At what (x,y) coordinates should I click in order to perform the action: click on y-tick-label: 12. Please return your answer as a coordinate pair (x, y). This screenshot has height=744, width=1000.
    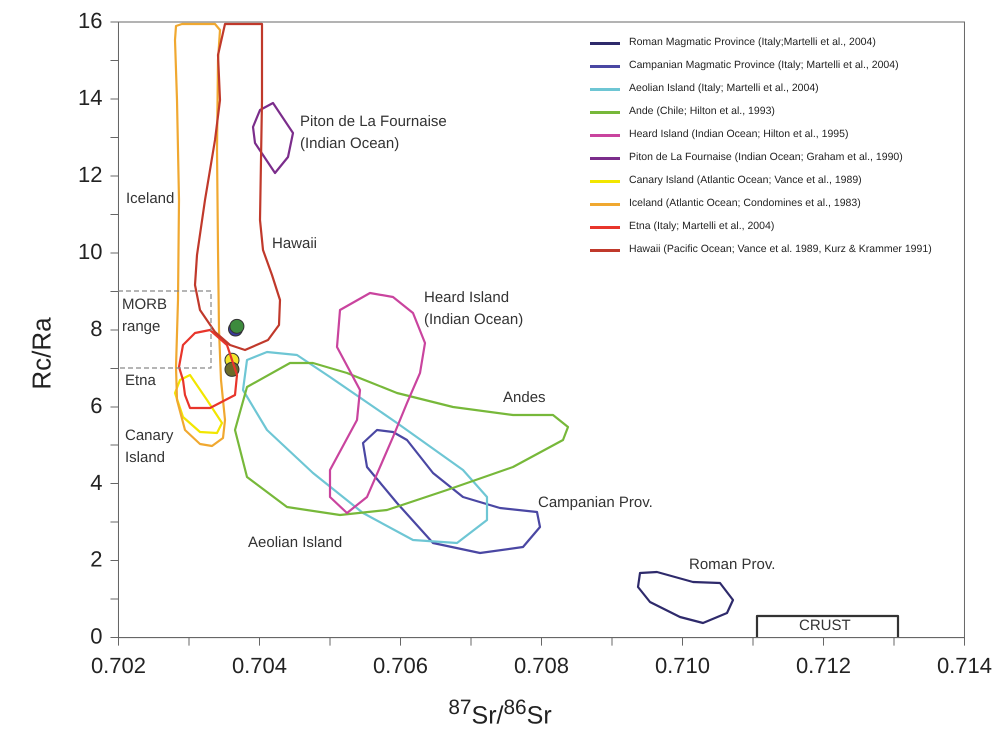
    Looking at the image, I should click on (90, 174).